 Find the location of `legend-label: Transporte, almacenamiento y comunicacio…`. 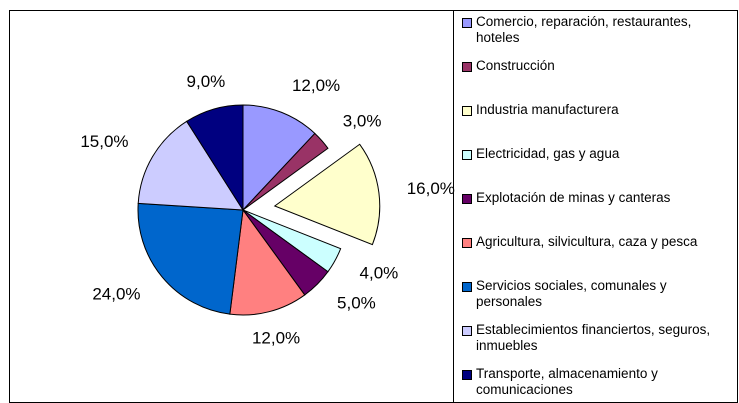

legend-label: Transporte, almacenamiento y comunicacio… is located at coordinates (567, 381).